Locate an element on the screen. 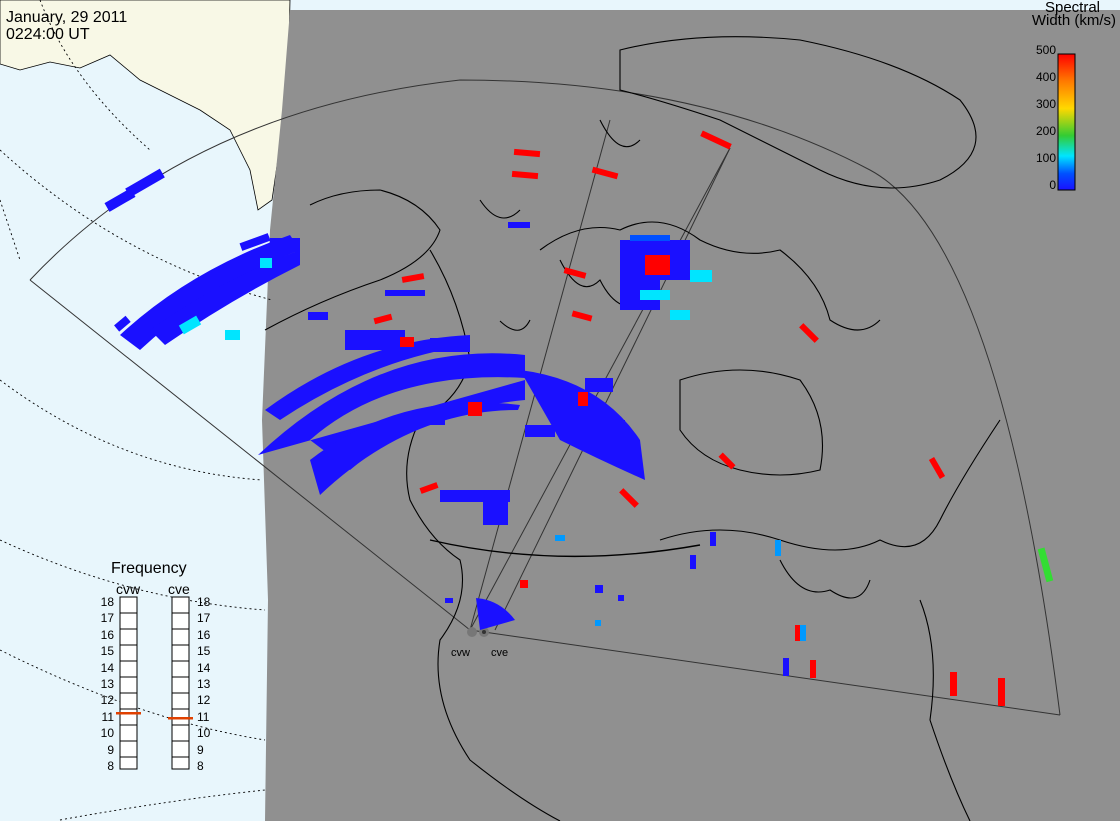  colorbar-tick: 400 is located at coordinates (1045, 77).